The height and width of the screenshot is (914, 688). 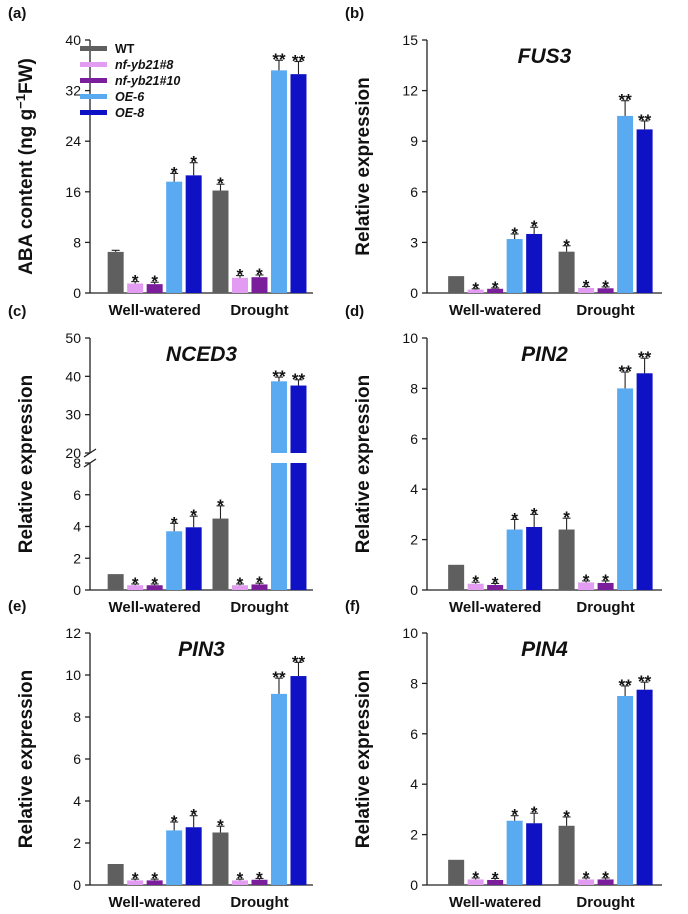 I want to click on y-tick-label: 32, so click(x=73, y=91).